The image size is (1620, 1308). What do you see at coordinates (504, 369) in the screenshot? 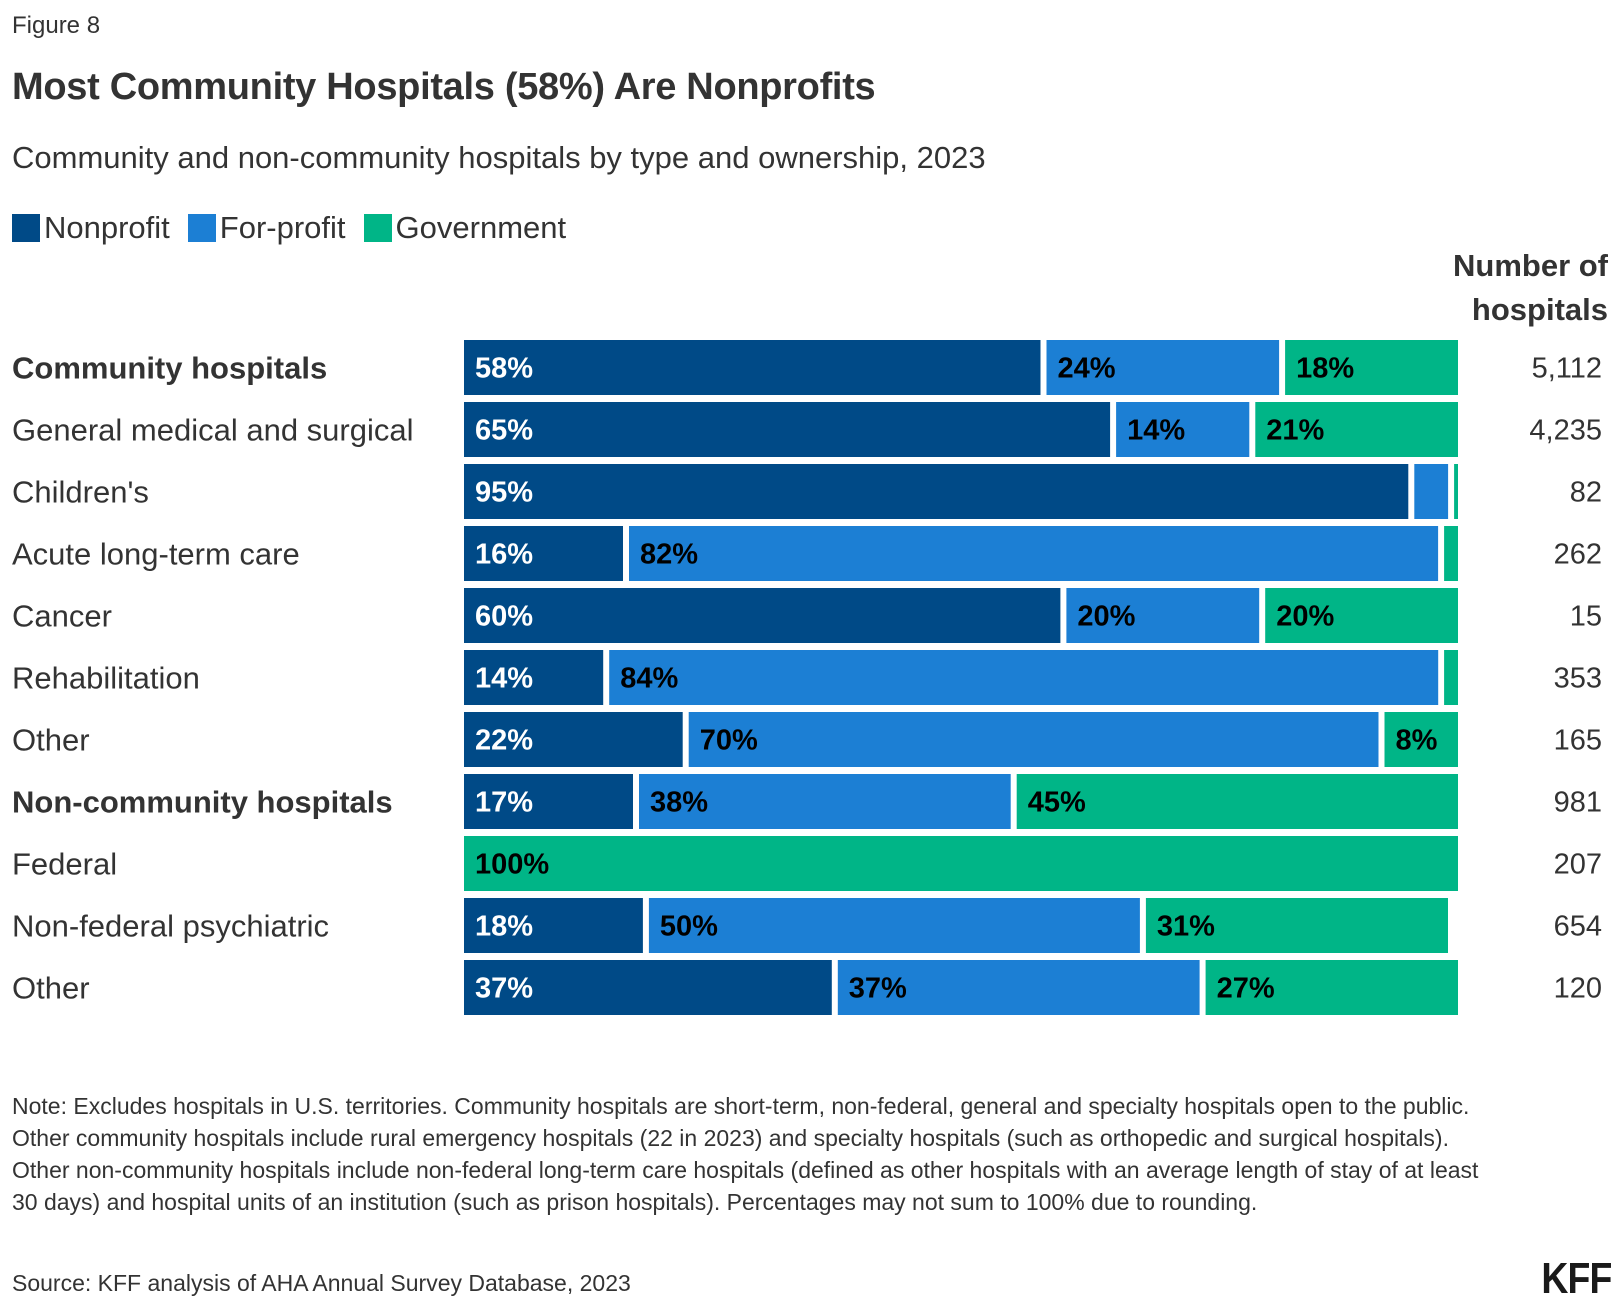
I see `data-label-nonprofit: 58%` at bounding box center [504, 369].